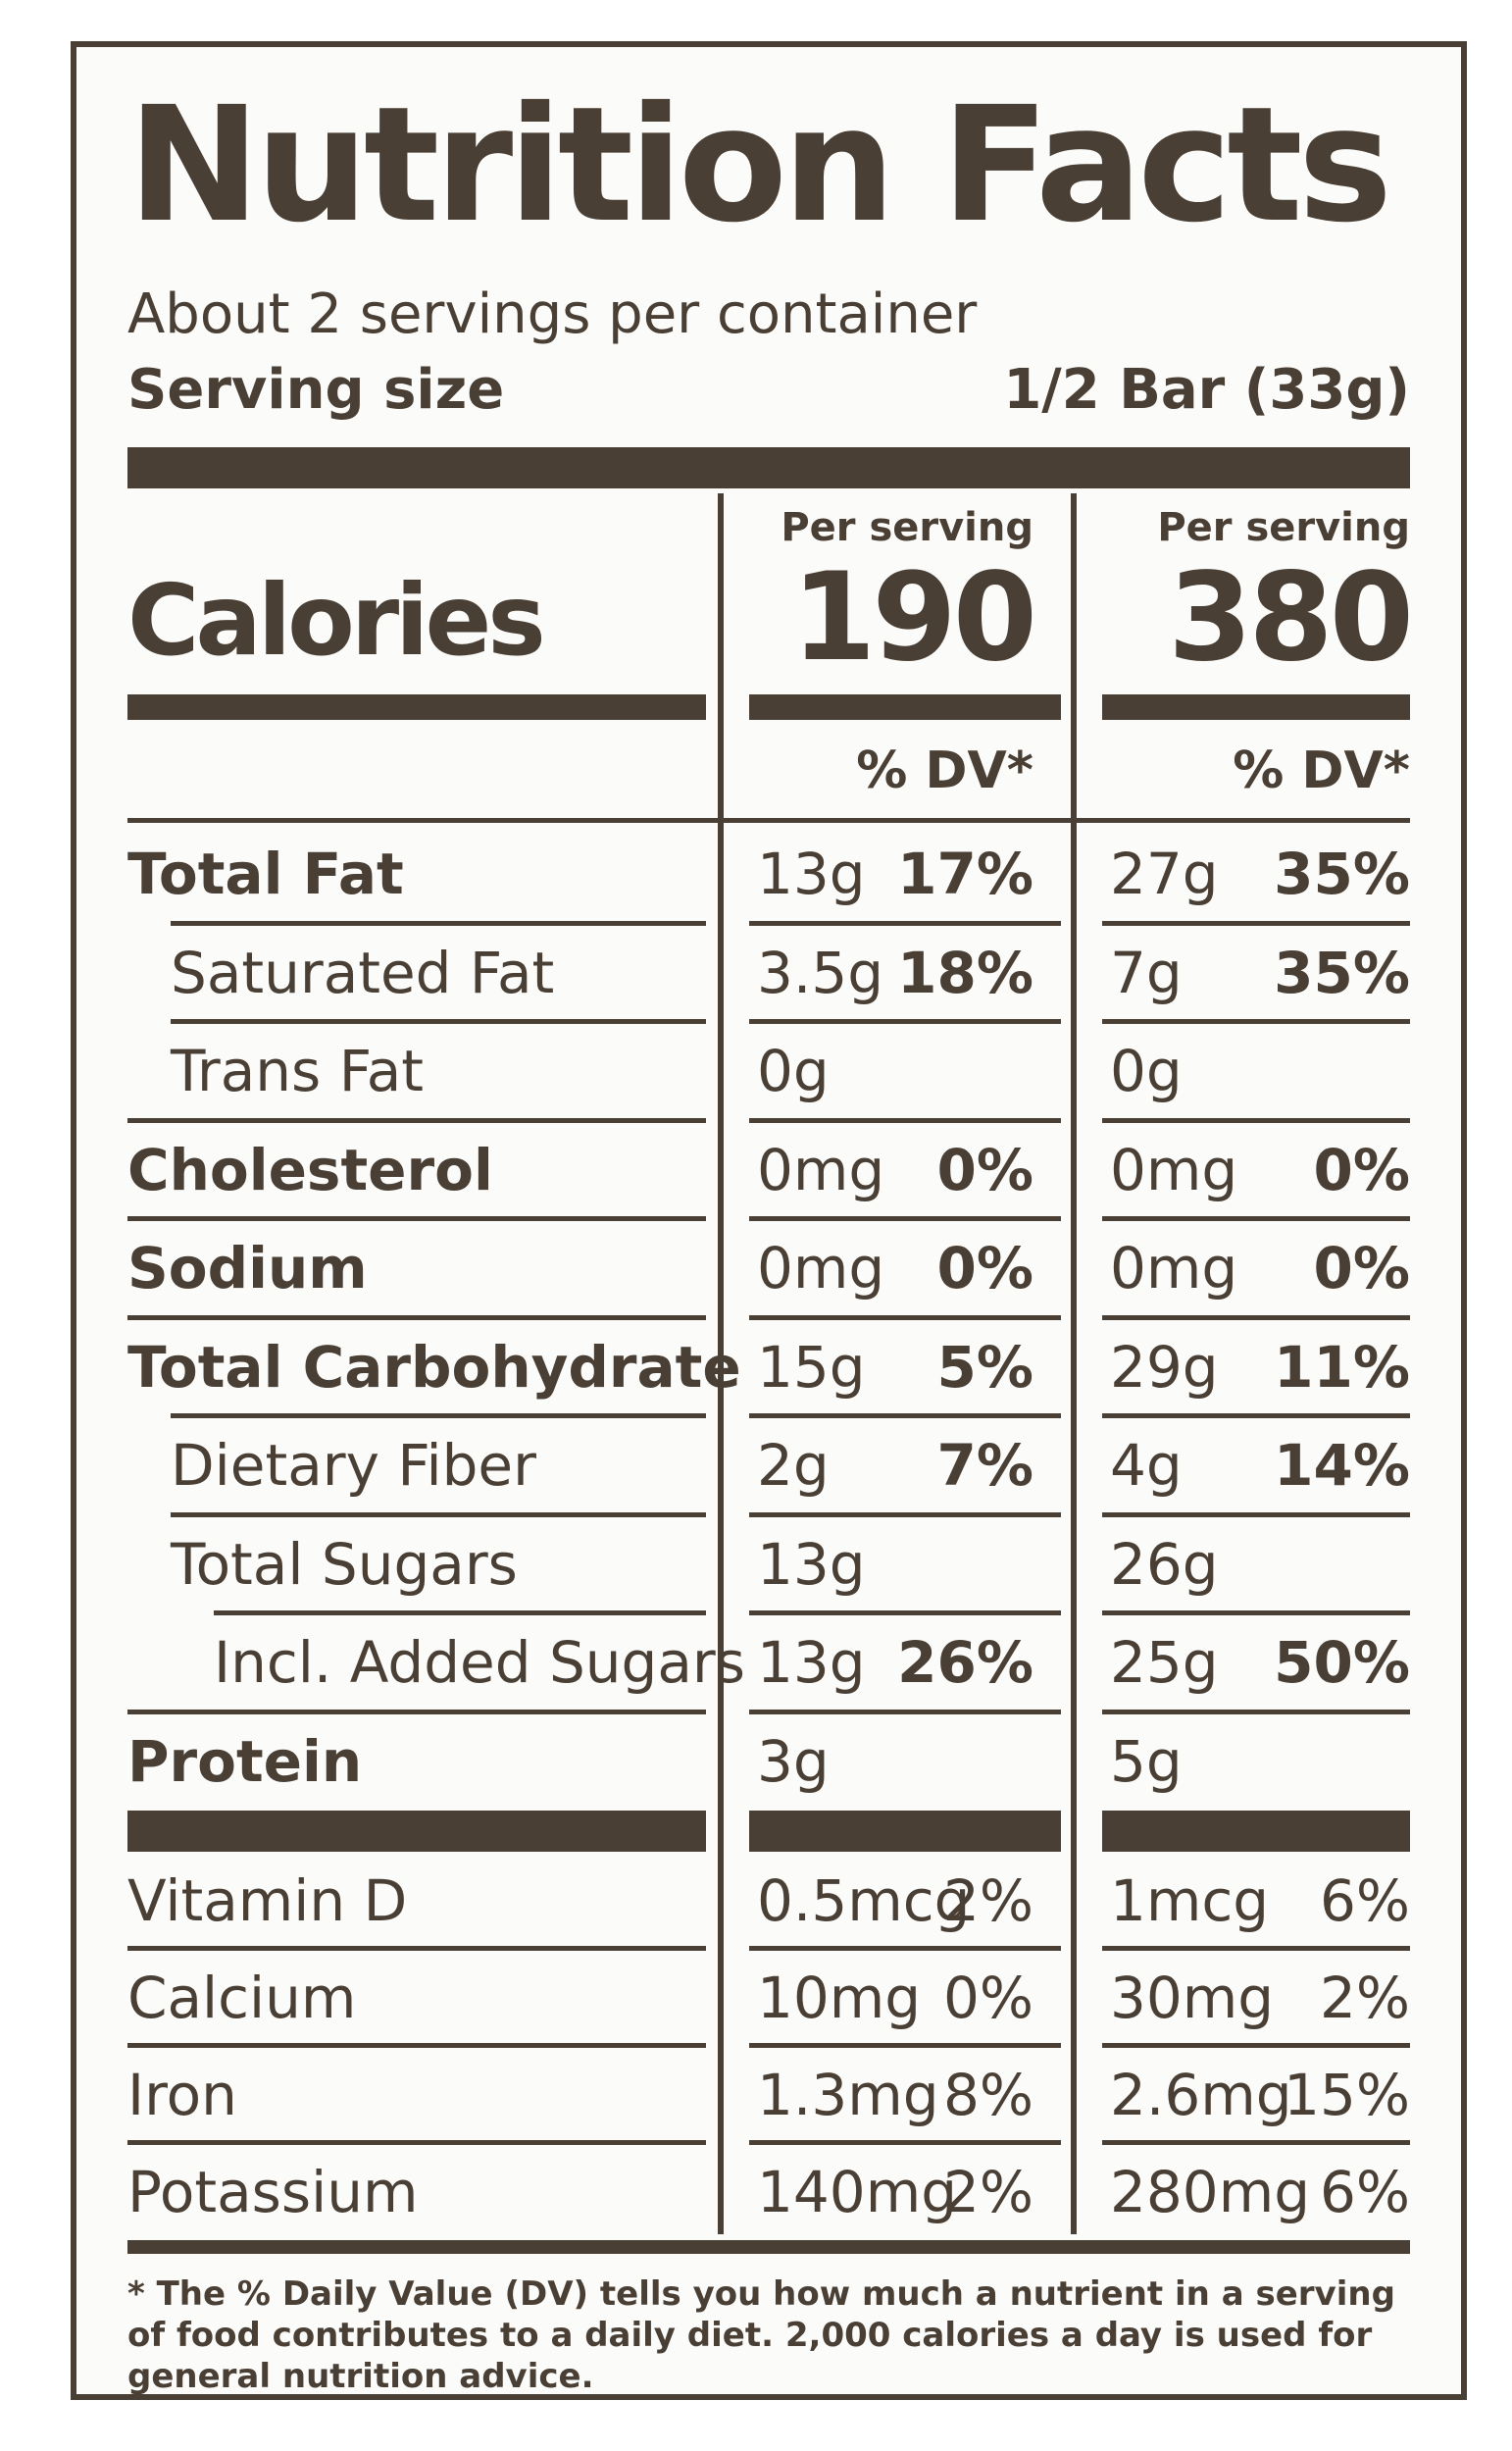 This screenshot has height=2451, width=1512. I want to click on col1-amount: 0g, so click(793, 1071).